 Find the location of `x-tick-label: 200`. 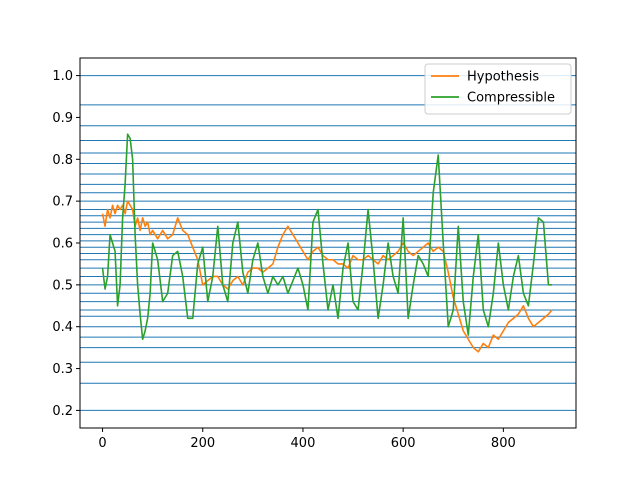

x-tick-label: 200 is located at coordinates (202, 443).